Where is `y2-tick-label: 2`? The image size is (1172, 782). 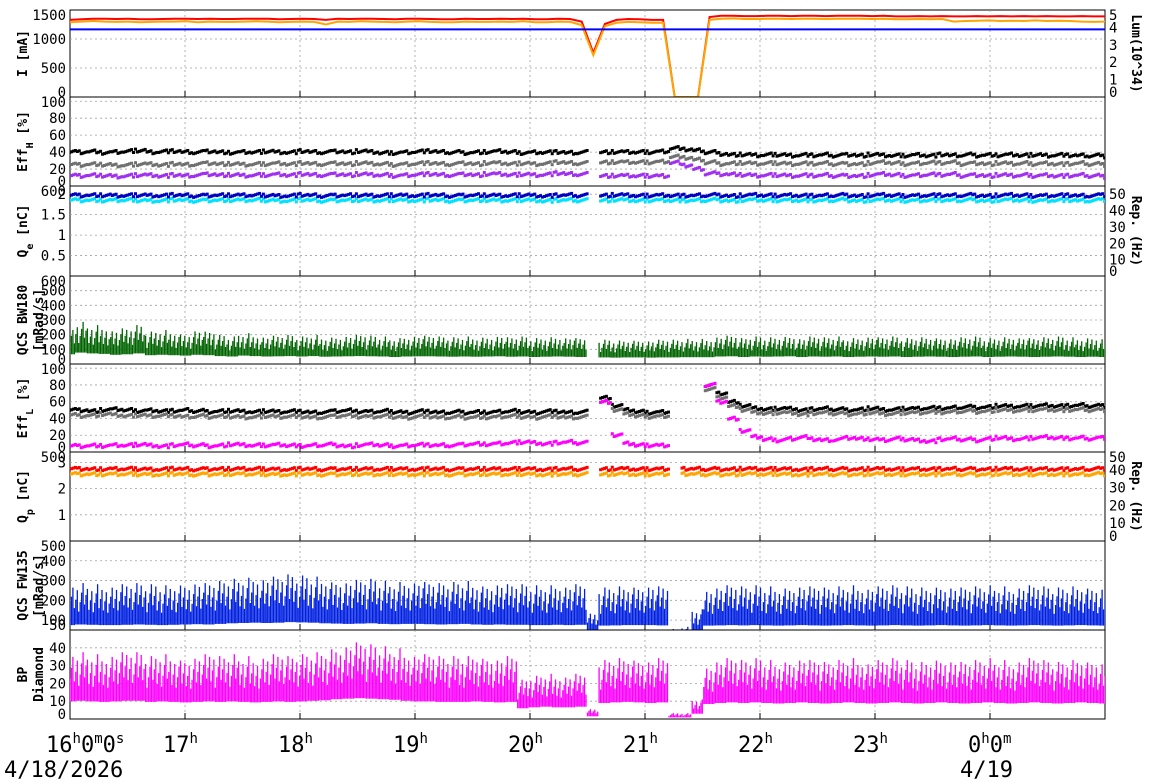 y2-tick-label: 2 is located at coordinates (1113, 63).